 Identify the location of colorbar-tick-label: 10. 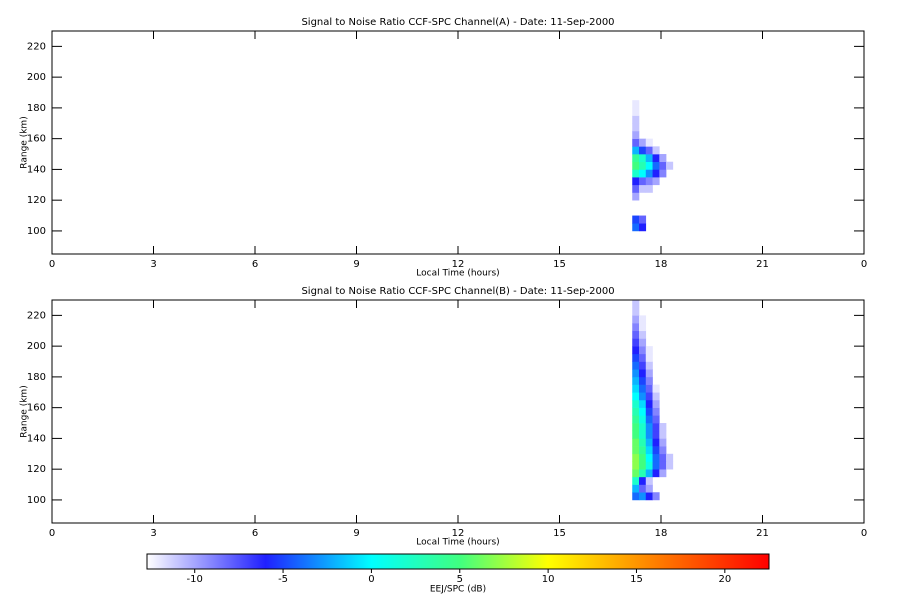
(548, 579).